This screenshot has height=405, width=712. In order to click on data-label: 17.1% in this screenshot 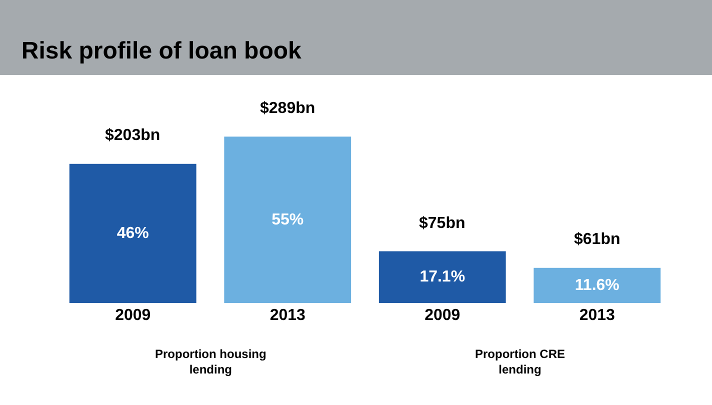, I will do `click(443, 277)`.